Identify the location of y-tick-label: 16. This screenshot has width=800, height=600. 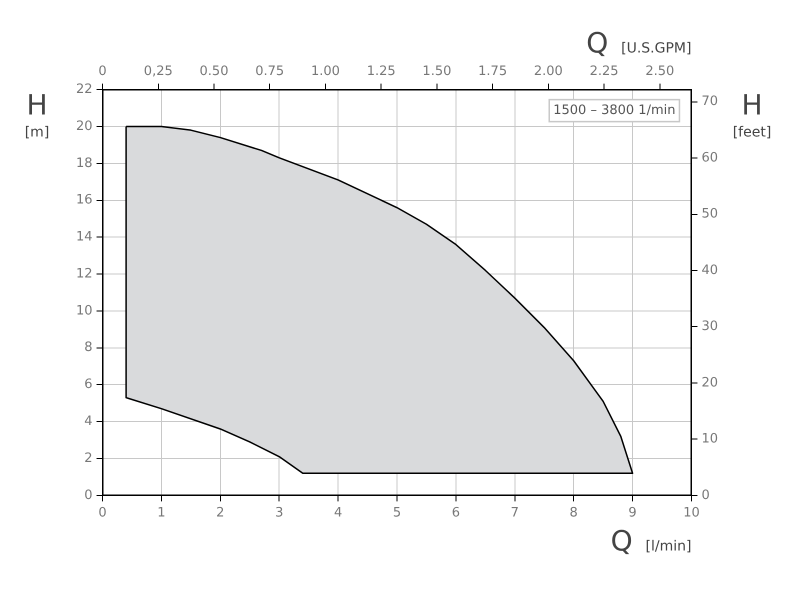
(84, 200).